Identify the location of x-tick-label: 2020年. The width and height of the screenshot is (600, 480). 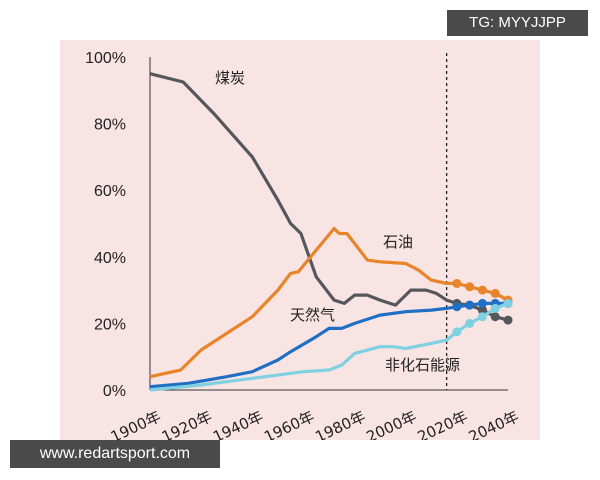
(443, 423).